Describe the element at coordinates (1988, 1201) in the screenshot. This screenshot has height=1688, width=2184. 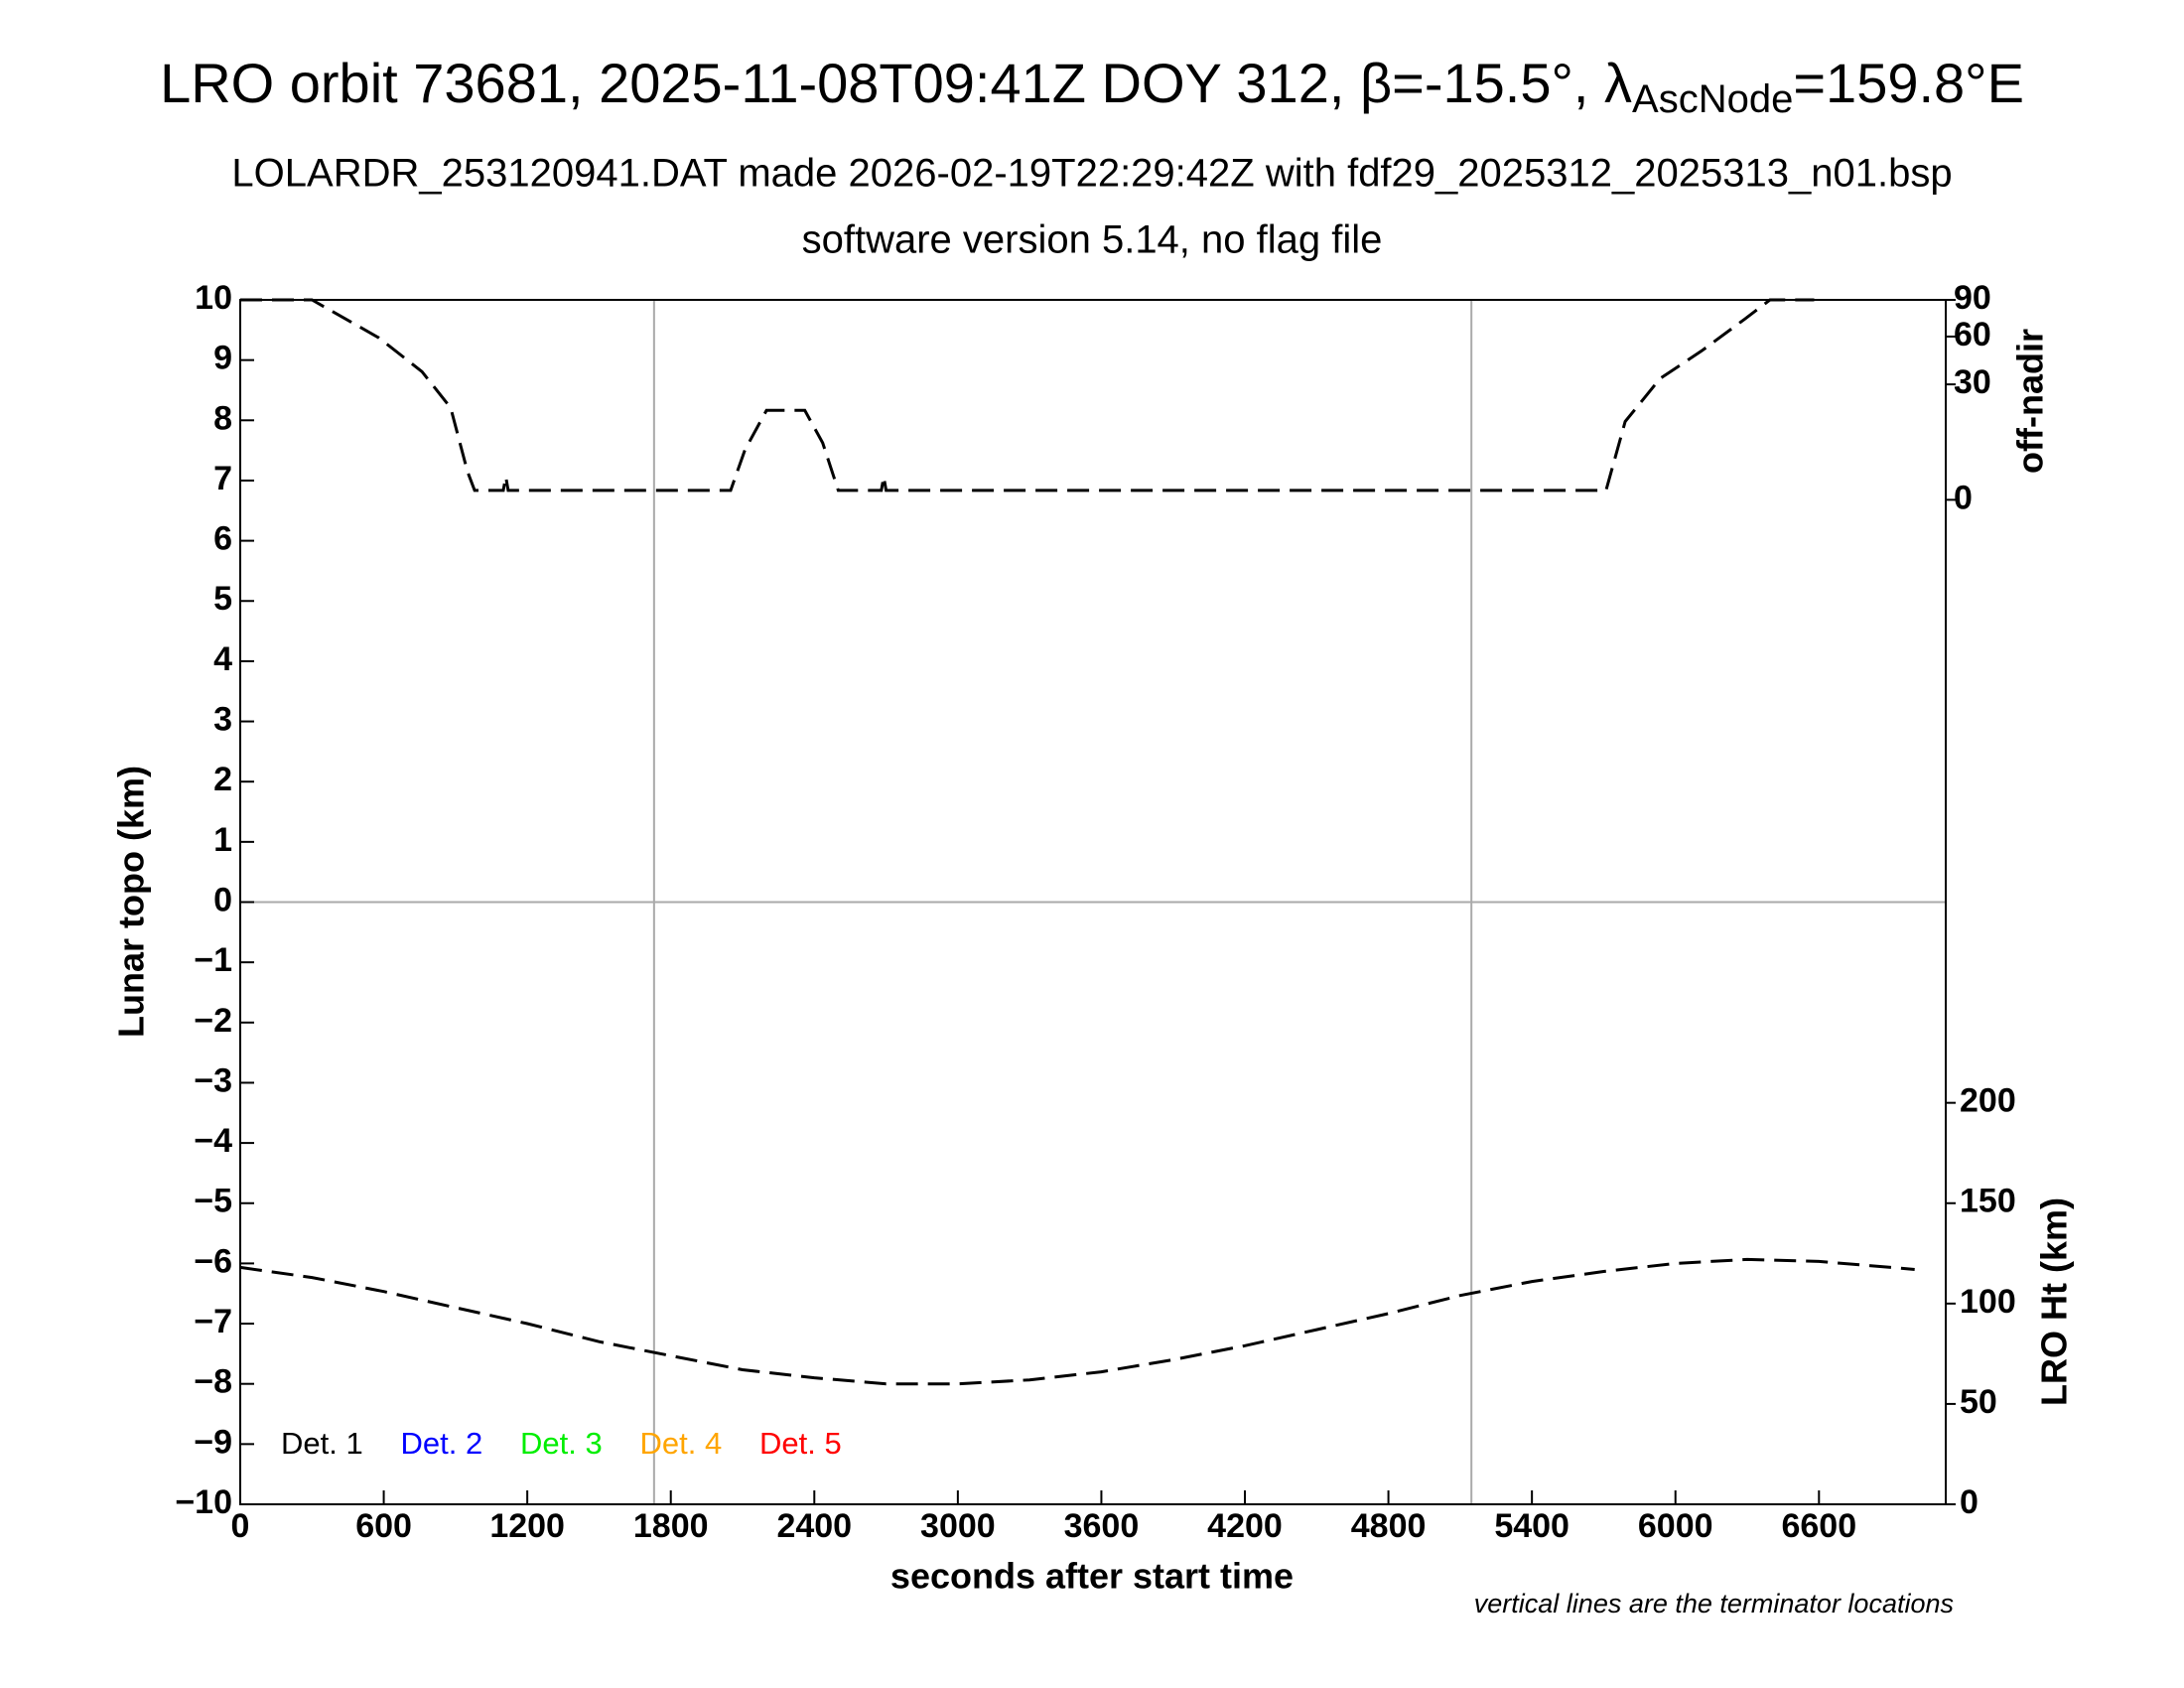
I see `y3-tick-label: 150` at that location.